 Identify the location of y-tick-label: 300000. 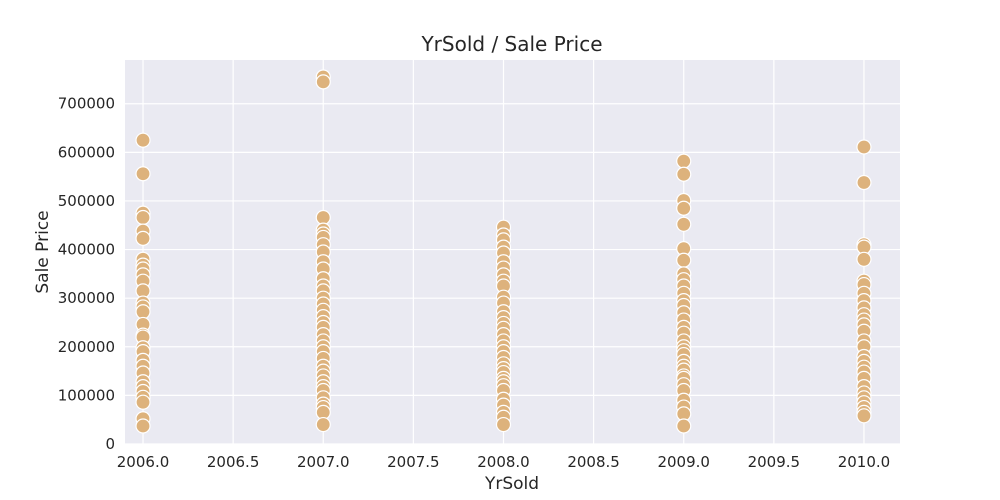
(86, 298).